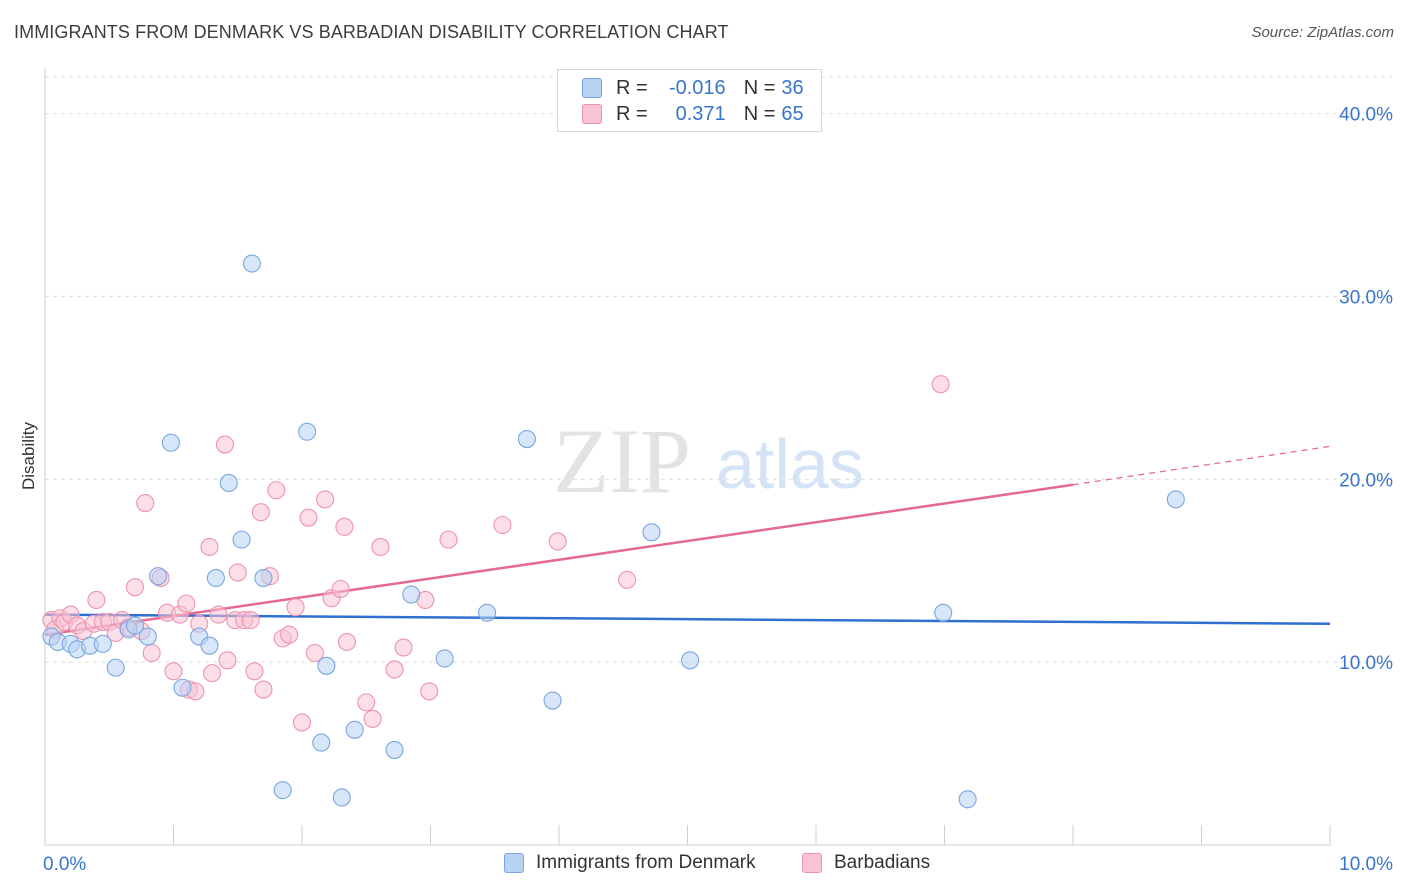 This screenshot has width=1406, height=892. Describe the element at coordinates (1366, 115) in the screenshot. I see `y-tick-label: 40.0%` at that location.